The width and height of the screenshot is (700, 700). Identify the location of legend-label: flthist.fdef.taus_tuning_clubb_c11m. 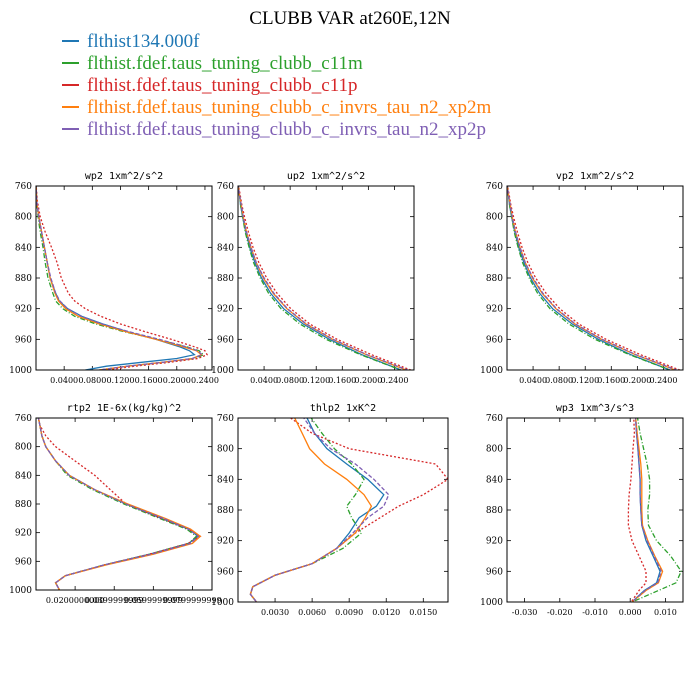
(225, 63).